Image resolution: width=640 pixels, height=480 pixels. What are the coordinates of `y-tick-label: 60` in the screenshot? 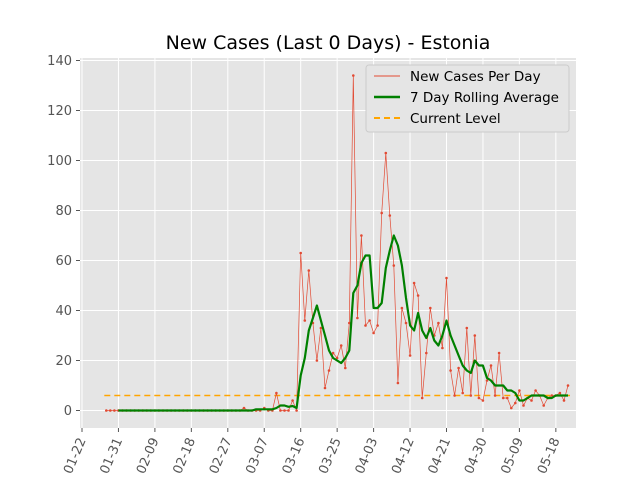 It's located at (63, 261).